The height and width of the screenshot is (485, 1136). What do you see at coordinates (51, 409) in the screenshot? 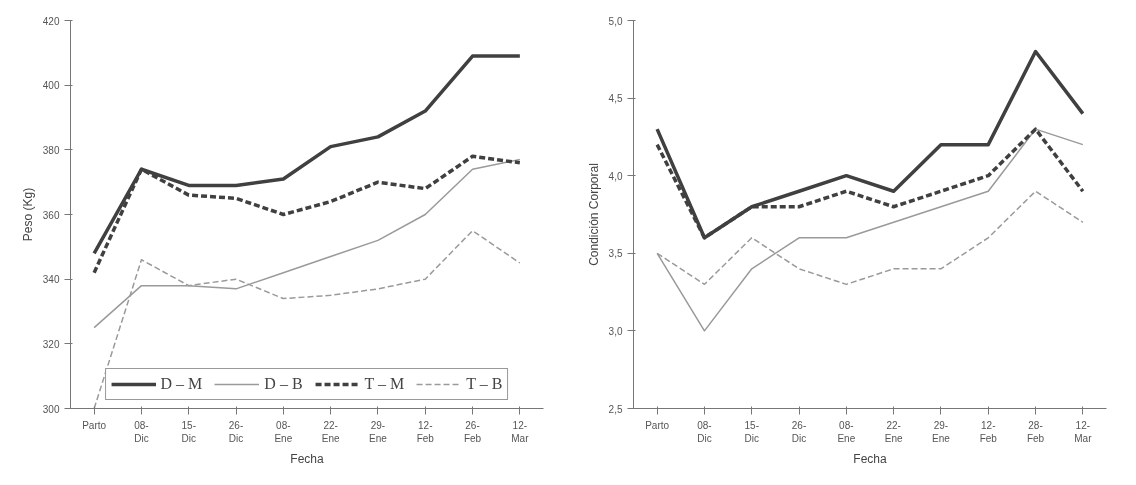
I see `y-tick-label: 300` at bounding box center [51, 409].